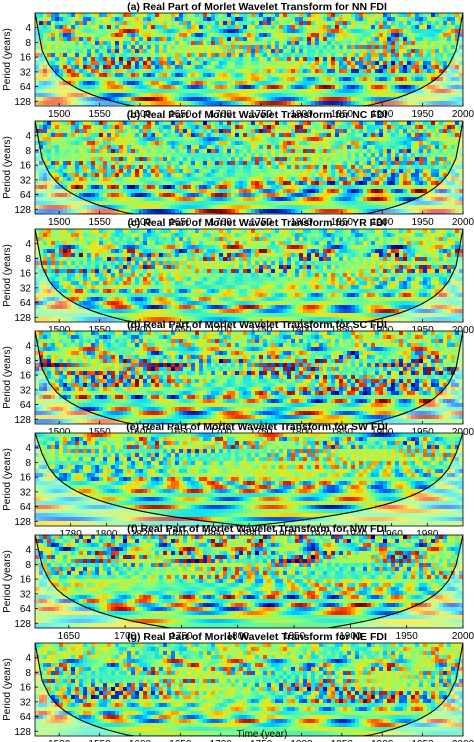 The width and height of the screenshot is (474, 742). Describe the element at coordinates (213, 534) in the screenshot. I see `x-tick-label: 1860` at that location.